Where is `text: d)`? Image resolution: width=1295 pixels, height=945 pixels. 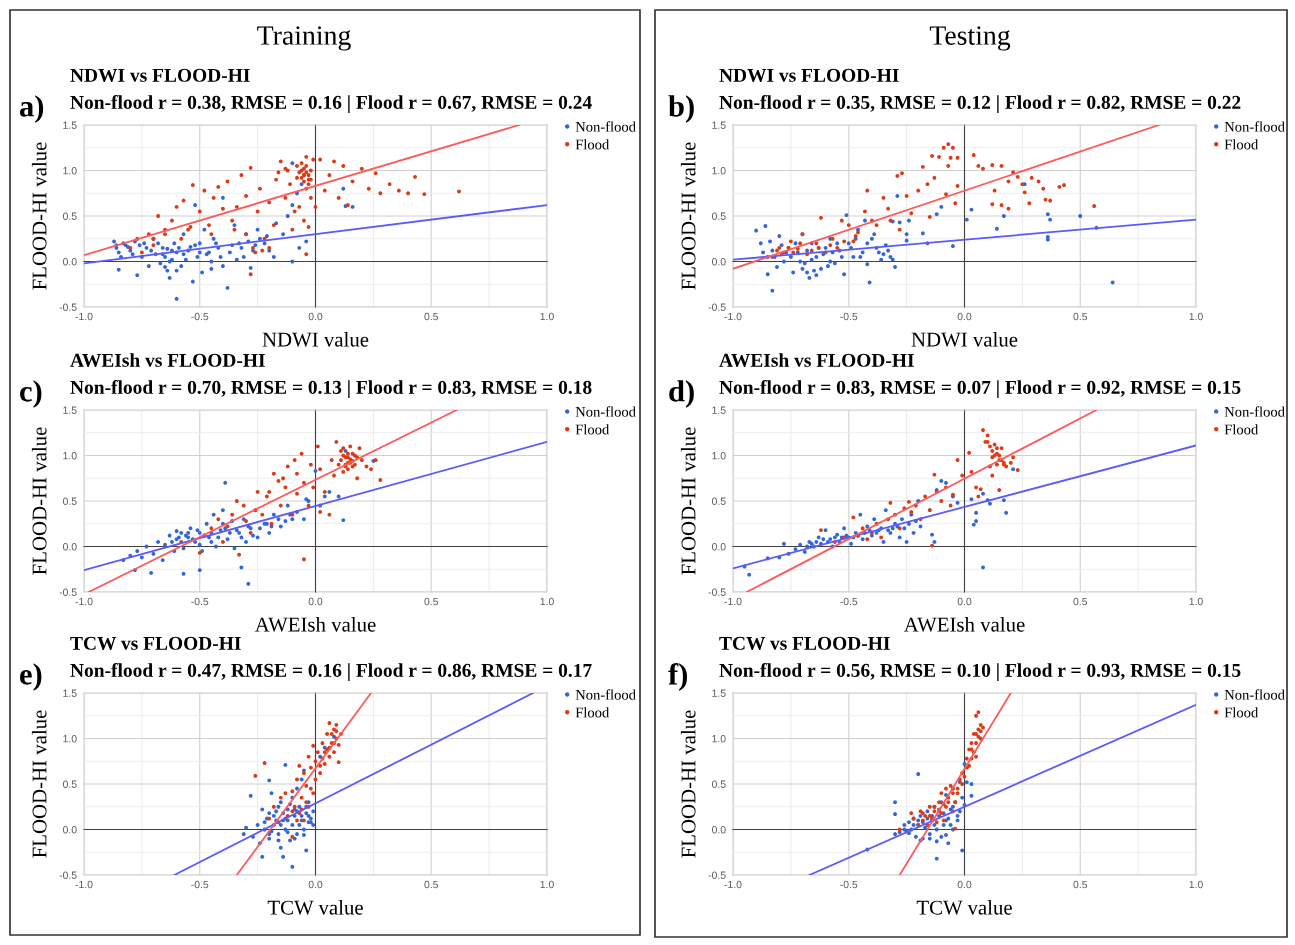
text: d) is located at coordinates (681, 394).